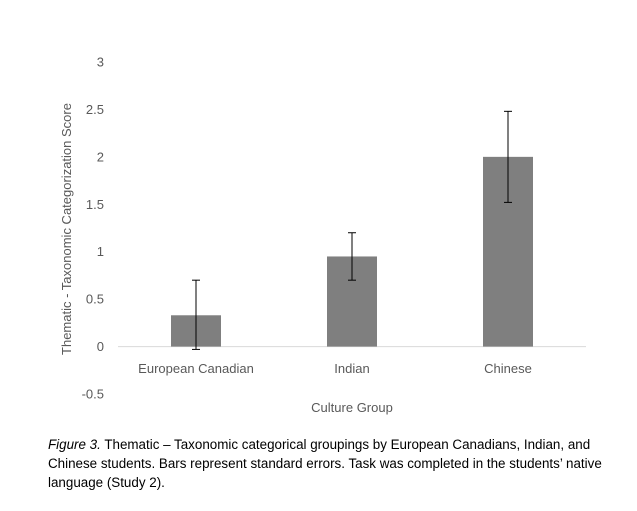 The height and width of the screenshot is (511, 637). I want to click on y-tick-label: 0.5, so click(95, 299).